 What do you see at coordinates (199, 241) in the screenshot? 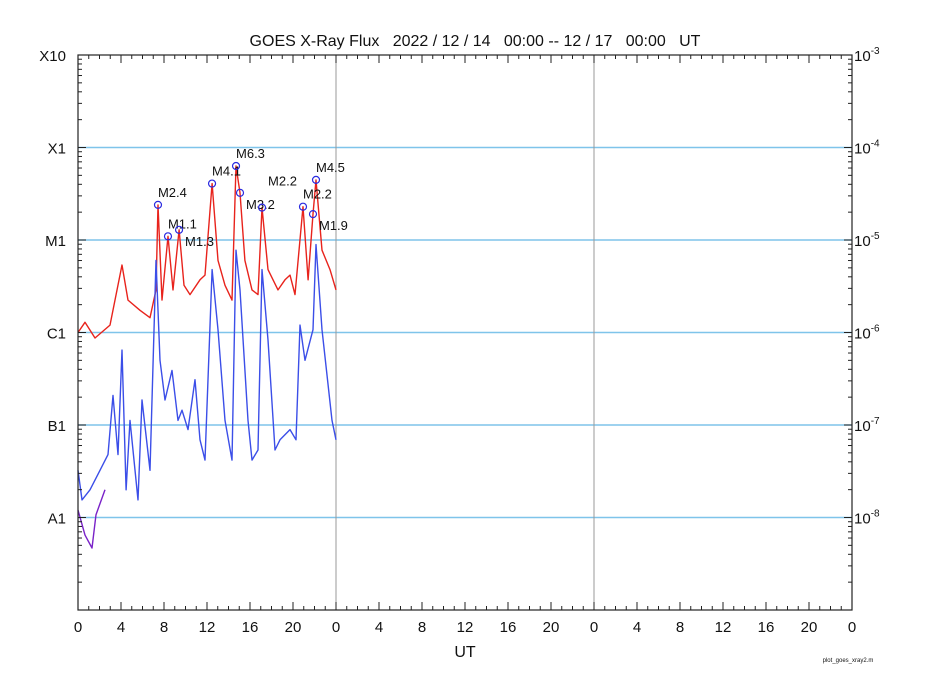
I see `flare-label: M1.3` at bounding box center [199, 241].